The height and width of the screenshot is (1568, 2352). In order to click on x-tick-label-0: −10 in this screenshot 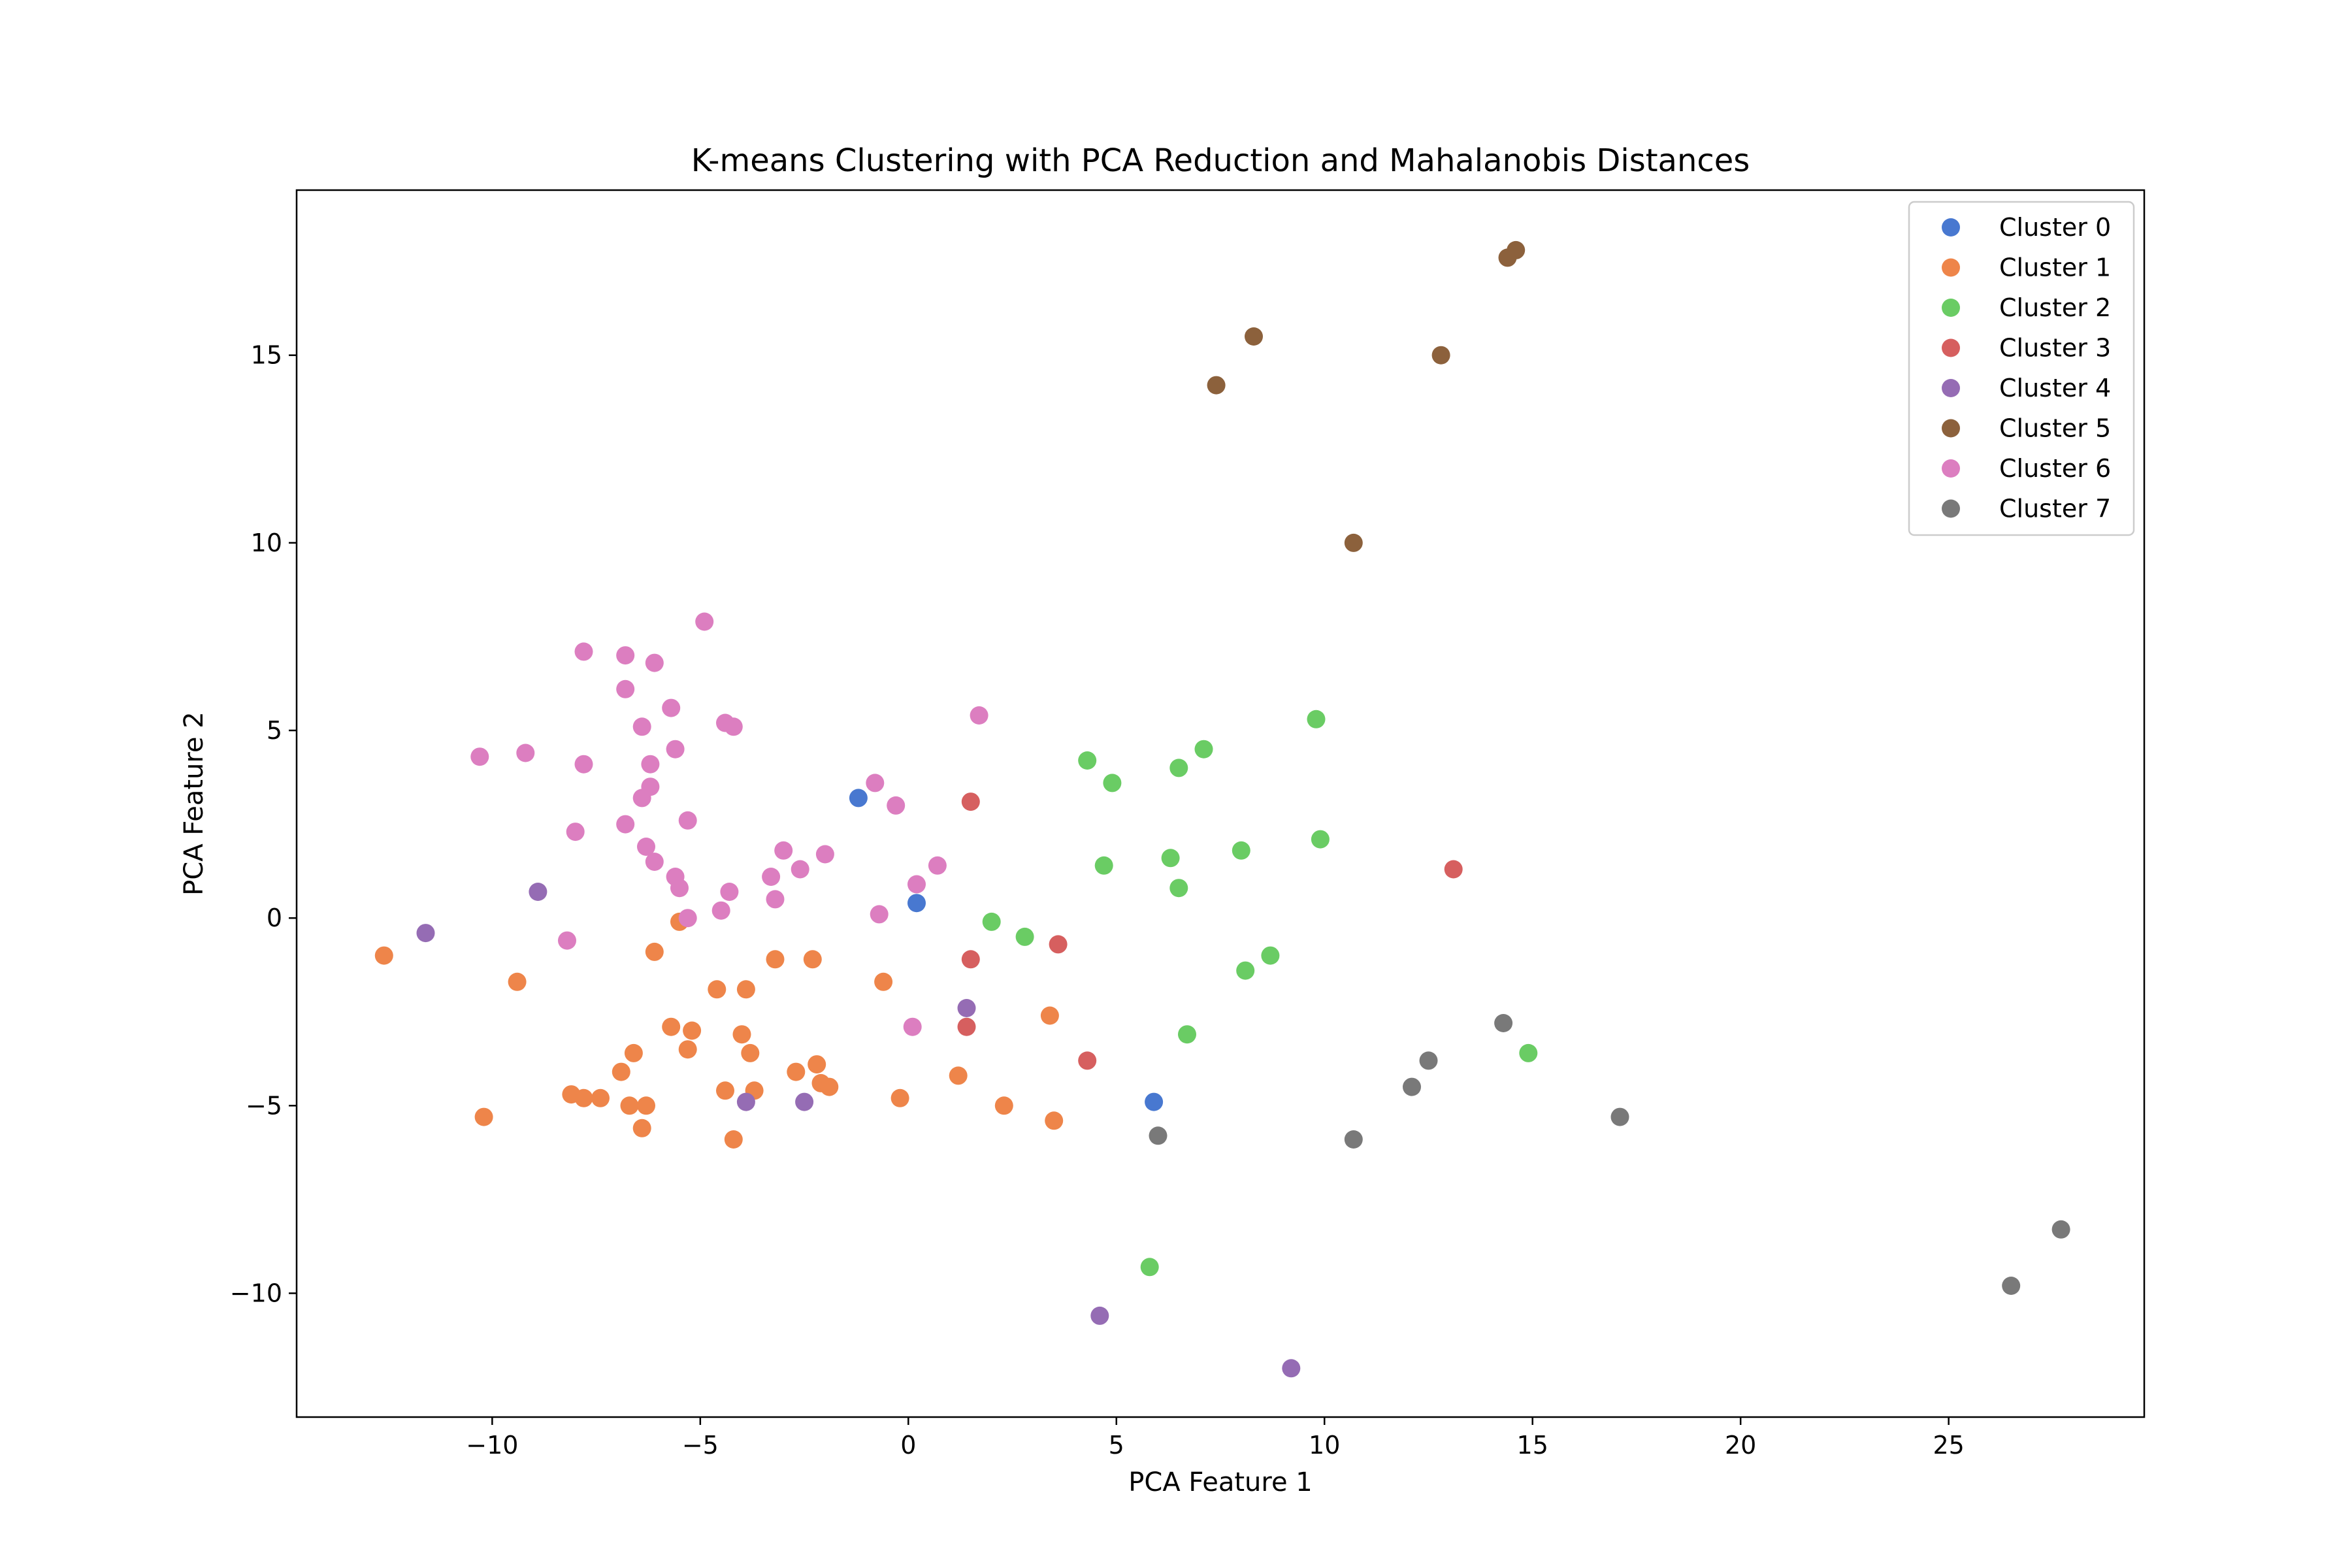, I will do `click(492, 1445)`.